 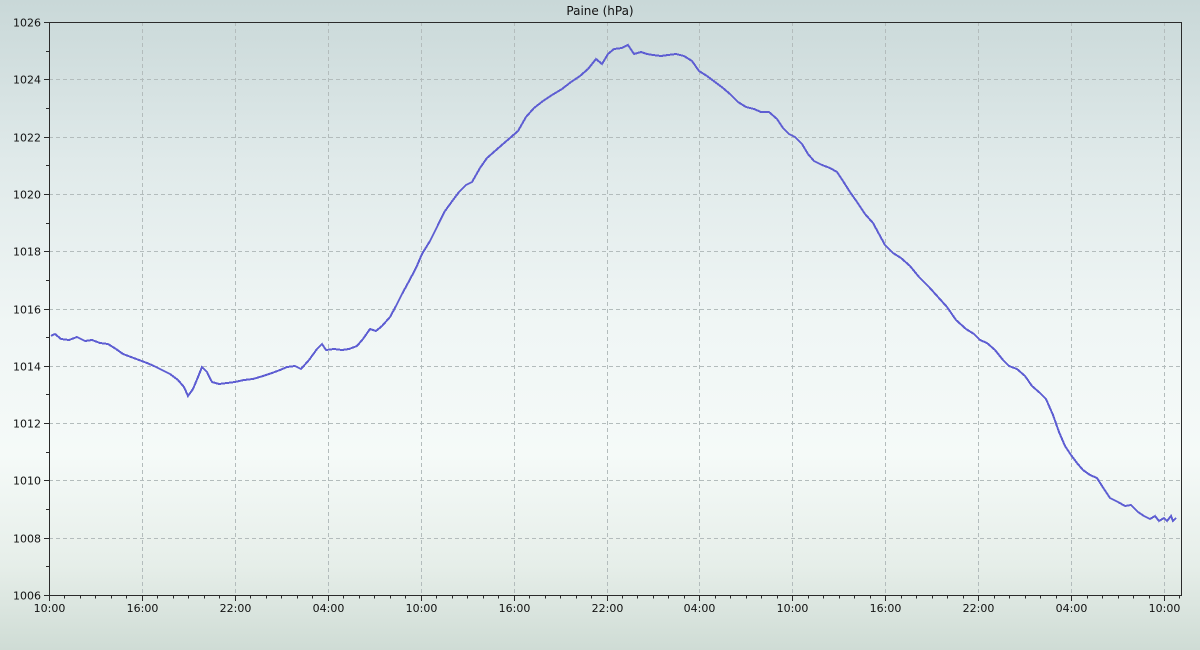 I want to click on y-tick-label: 1024, so click(x=27, y=80).